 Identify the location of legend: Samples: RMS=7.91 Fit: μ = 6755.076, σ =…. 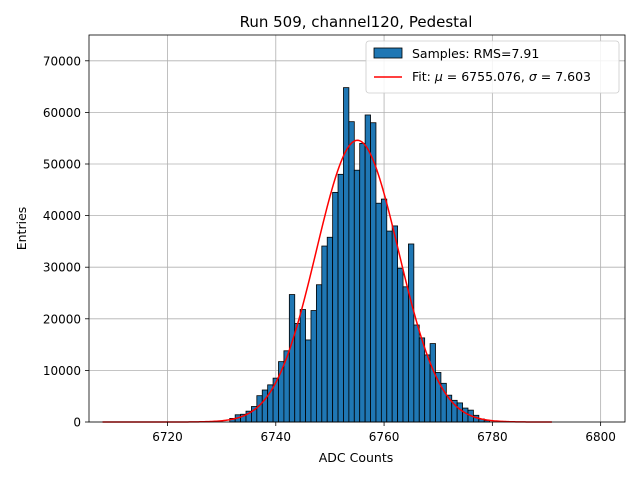
(492, 67).